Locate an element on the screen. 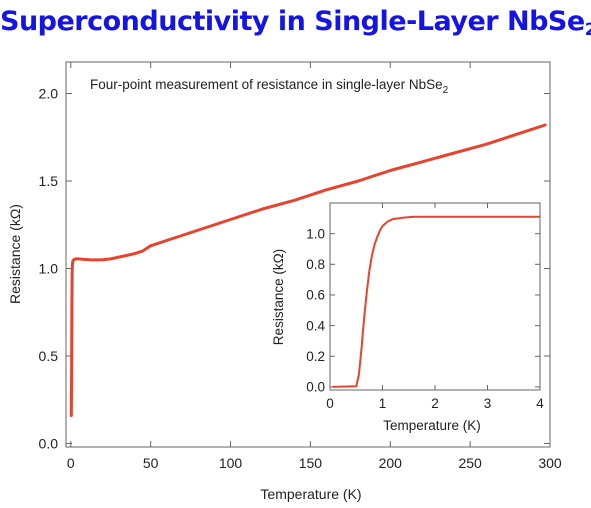 The image size is (591, 508). inset-y-tick-label: 0.6 is located at coordinates (315, 295).